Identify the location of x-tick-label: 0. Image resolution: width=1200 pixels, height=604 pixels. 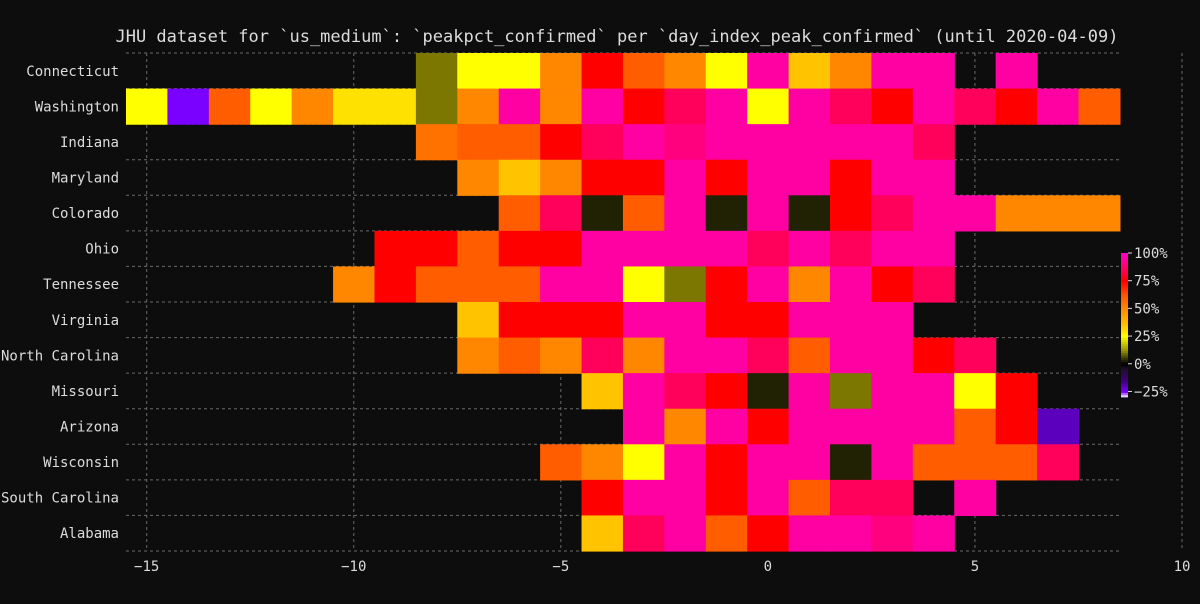
(768, 567).